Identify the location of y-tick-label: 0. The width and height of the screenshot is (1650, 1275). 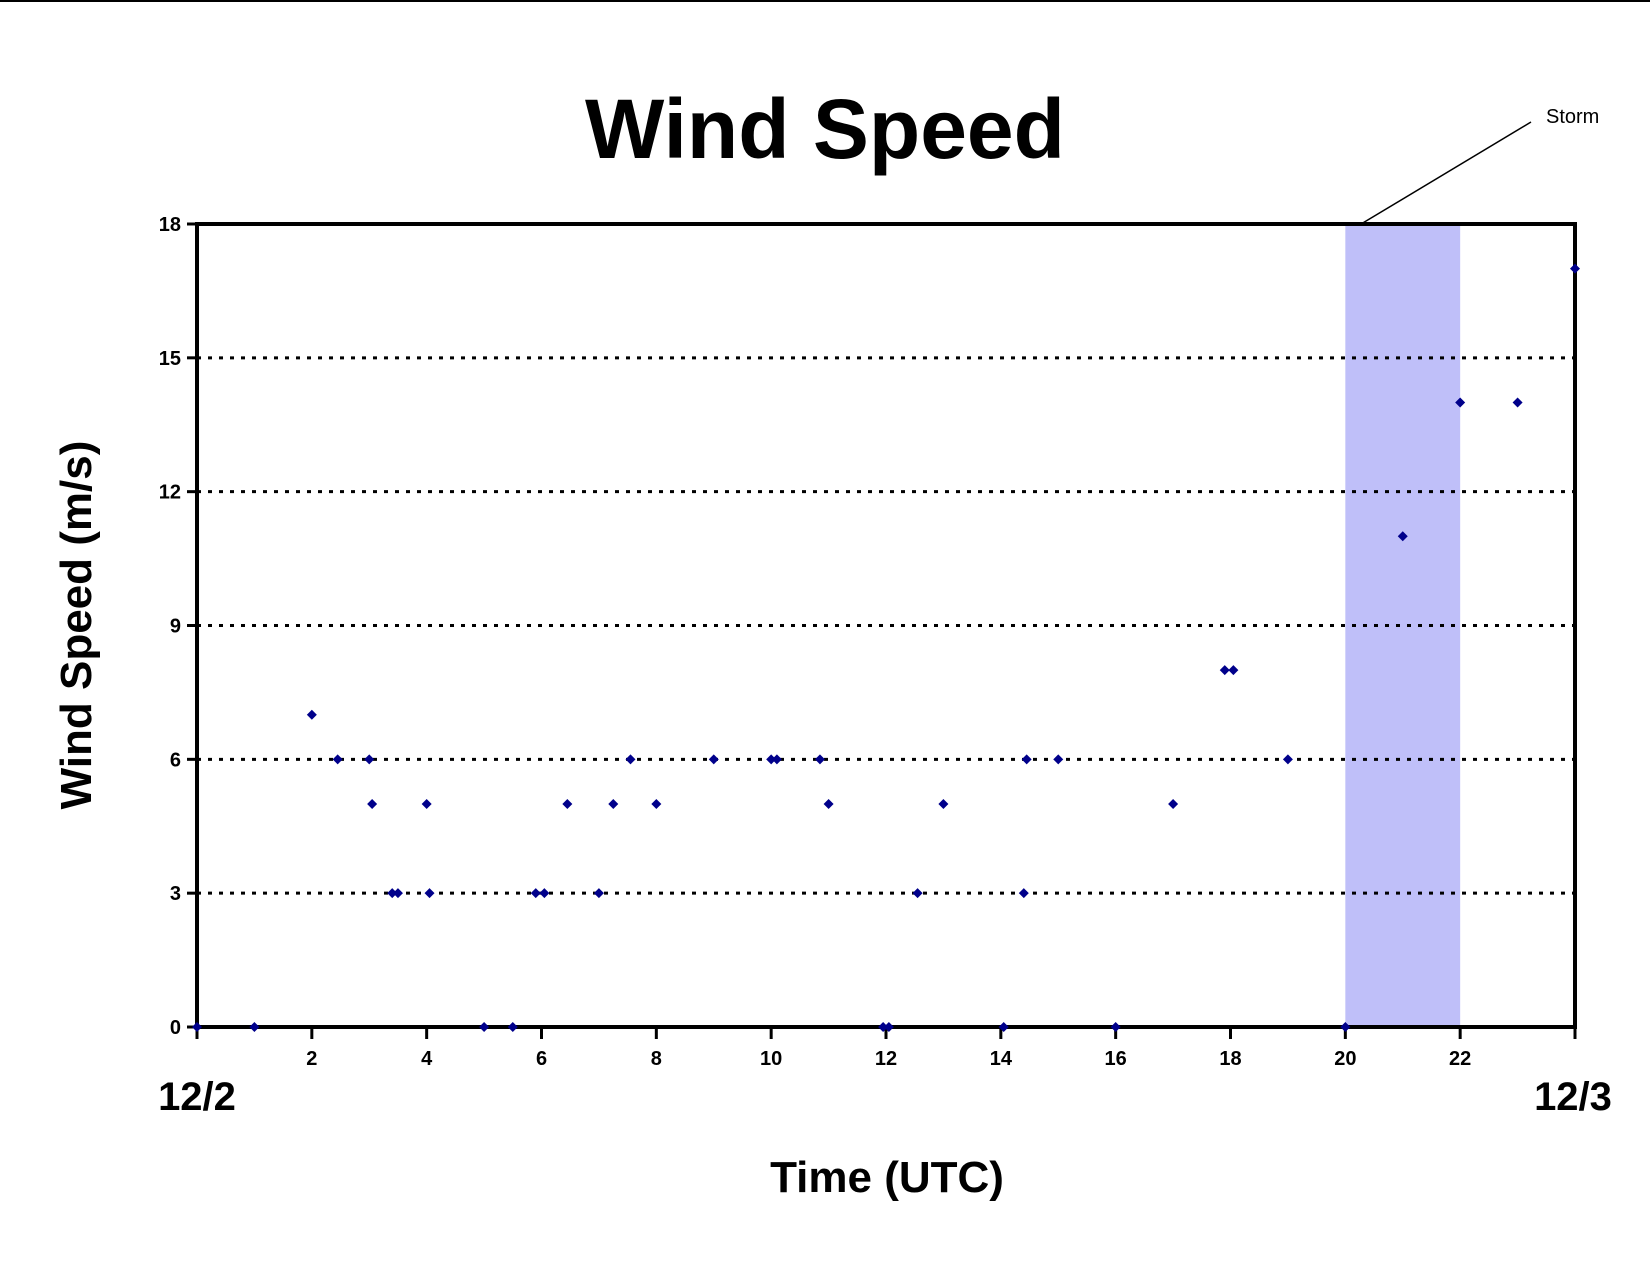
(175, 1028).